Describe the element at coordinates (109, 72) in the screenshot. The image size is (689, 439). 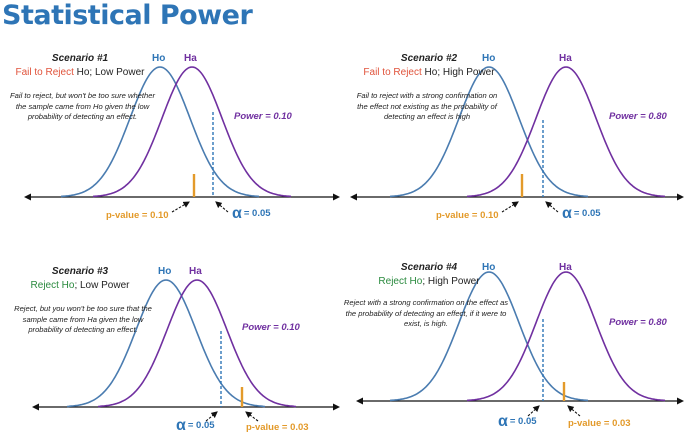
I see `verdict-detail: Ho; Low Power` at that location.